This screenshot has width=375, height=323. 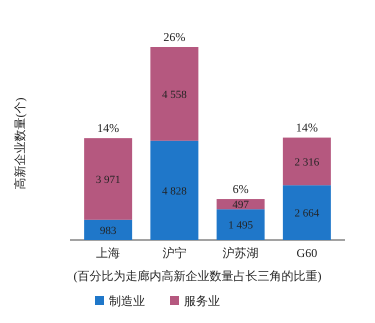 I want to click on x-tick-label: 上海, so click(x=108, y=253).